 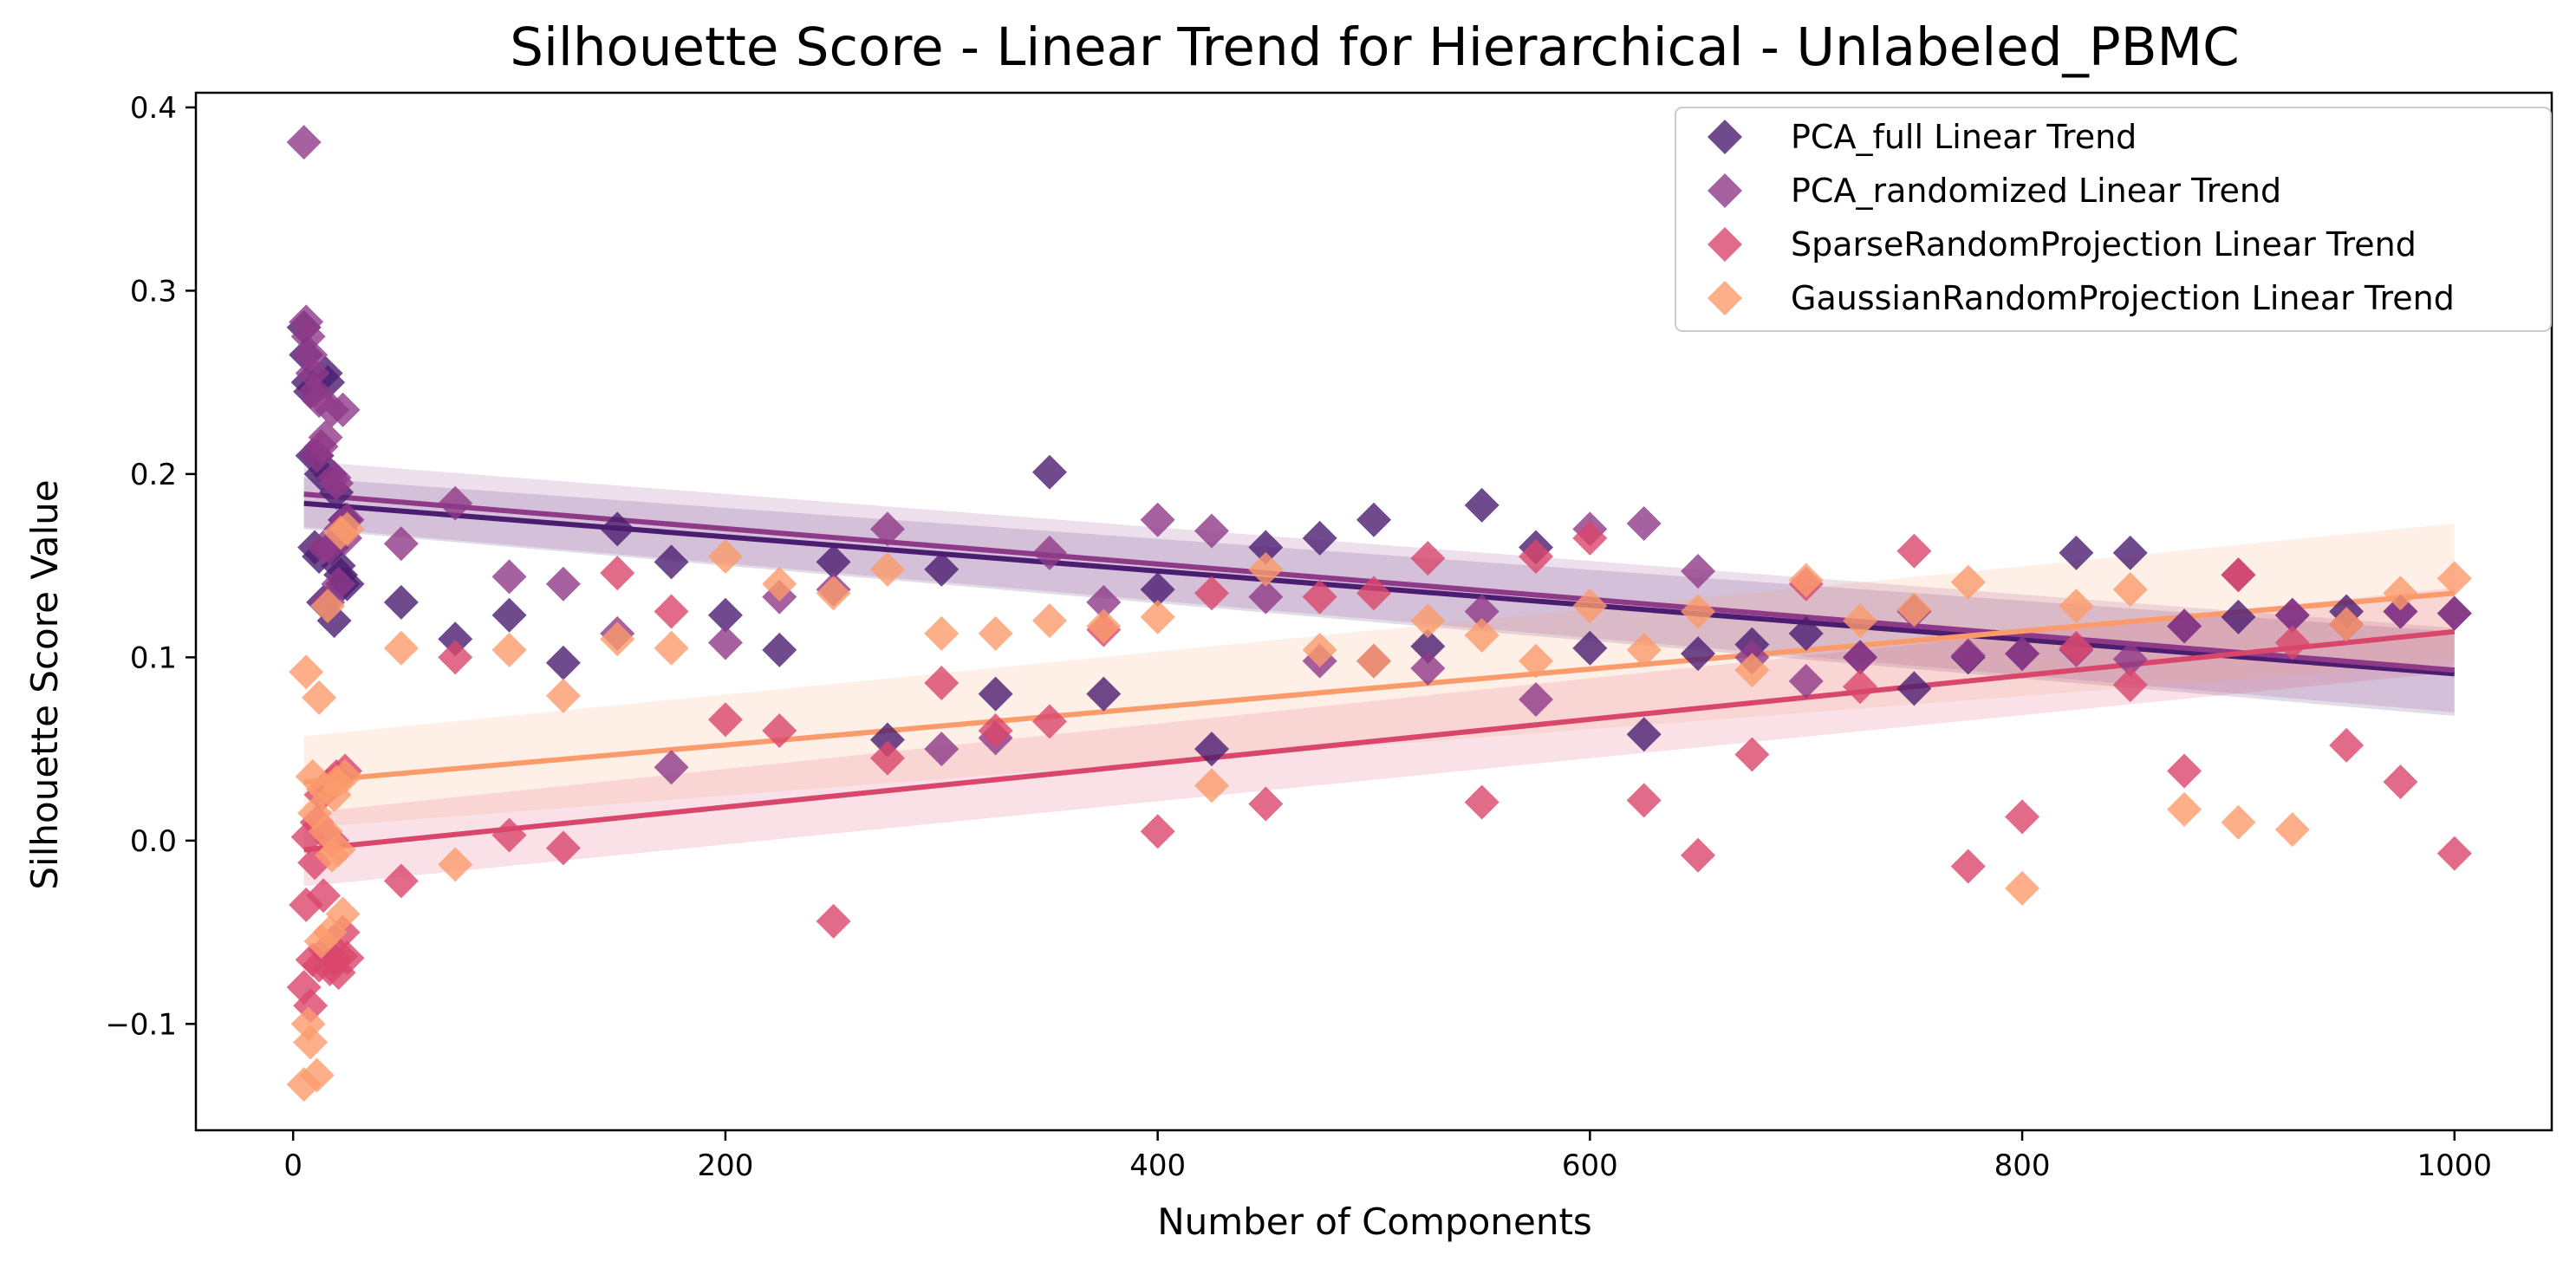 What do you see at coordinates (2022, 1165) in the screenshot?
I see `x-tick-label: 800` at bounding box center [2022, 1165].